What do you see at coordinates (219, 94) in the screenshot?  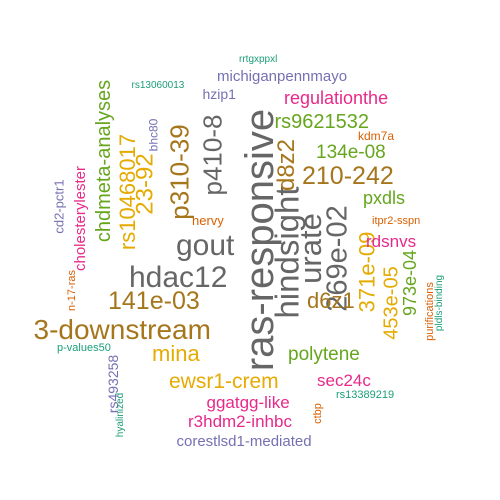 I see `word-hzip1: hzip1` at bounding box center [219, 94].